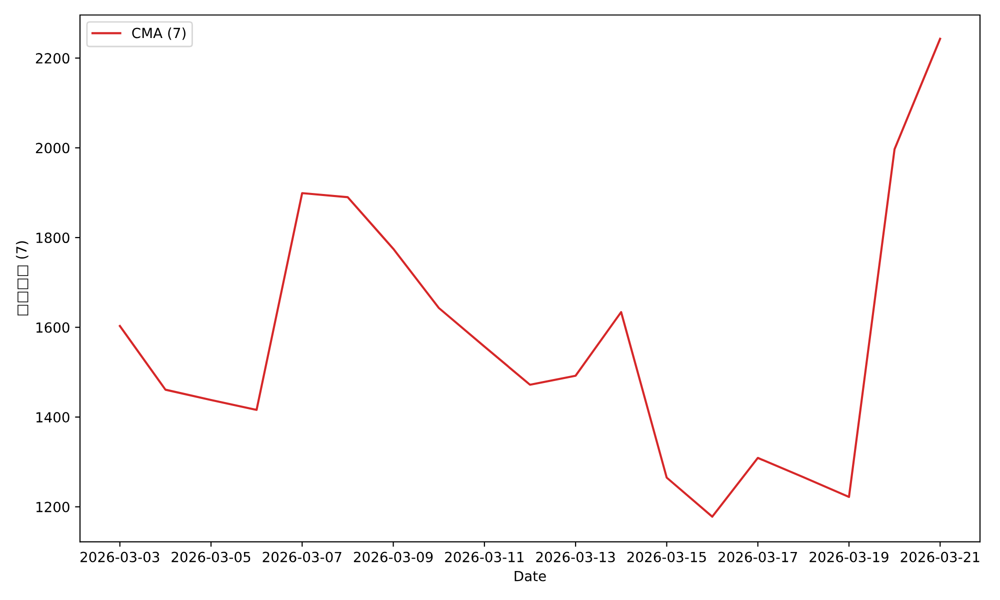 The height and width of the screenshot is (600, 1000). What do you see at coordinates (159, 34) in the screenshot?
I see `legend-label: CMA (7)` at bounding box center [159, 34].